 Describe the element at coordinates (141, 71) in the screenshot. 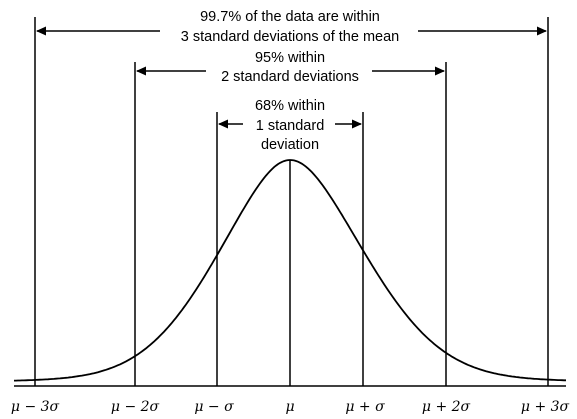

I see `two-sigma-arrowhead-left` at that location.